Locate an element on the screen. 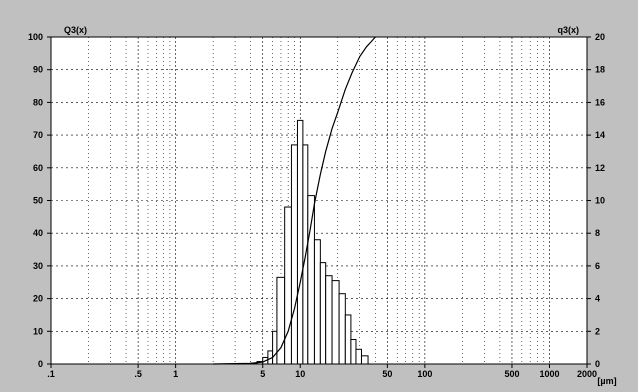 This screenshot has width=638, height=392. x-tick-label: 2000 is located at coordinates (587, 374).